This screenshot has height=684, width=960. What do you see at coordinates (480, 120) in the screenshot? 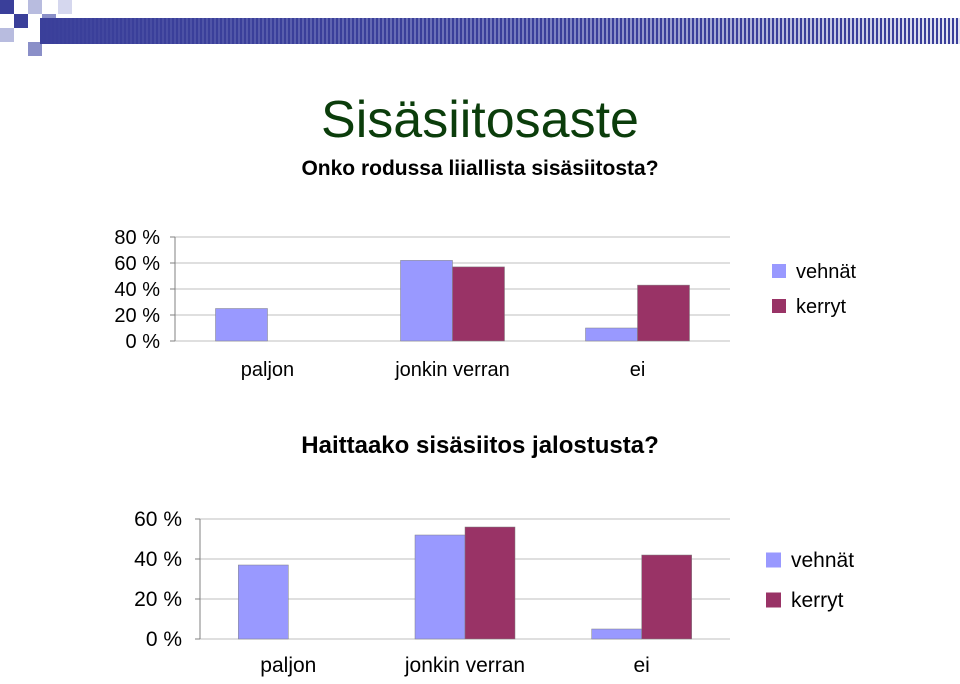
I see `slide-title: Sisäsiitosaste` at bounding box center [480, 120].